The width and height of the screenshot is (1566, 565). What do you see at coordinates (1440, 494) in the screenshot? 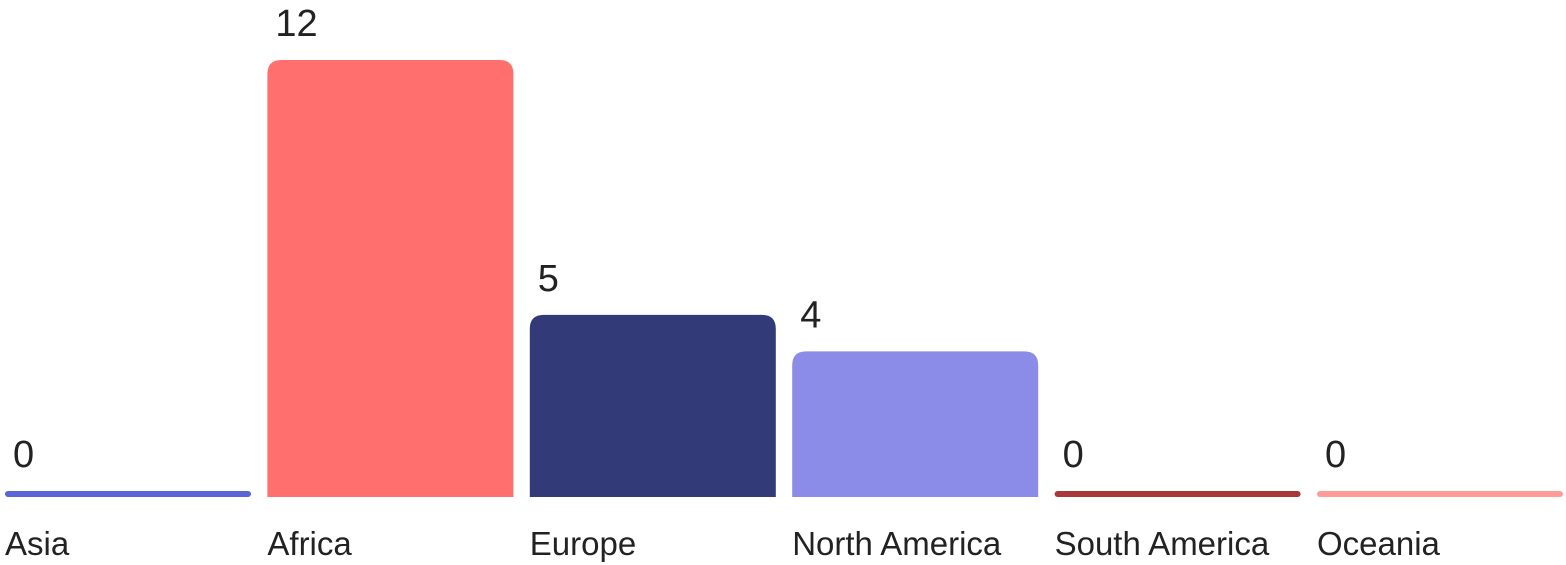
I see `bar-oceania` at bounding box center [1440, 494].